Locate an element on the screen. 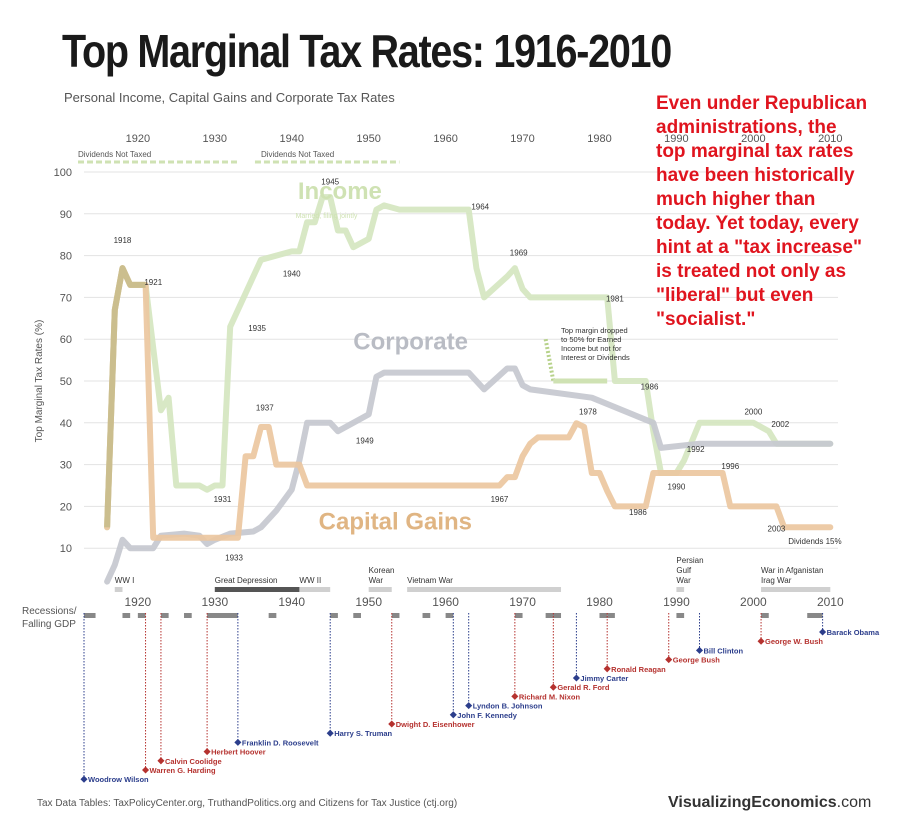 This screenshot has height=836, width=900. annotation-line: is treated not only as is located at coordinates (751, 271).